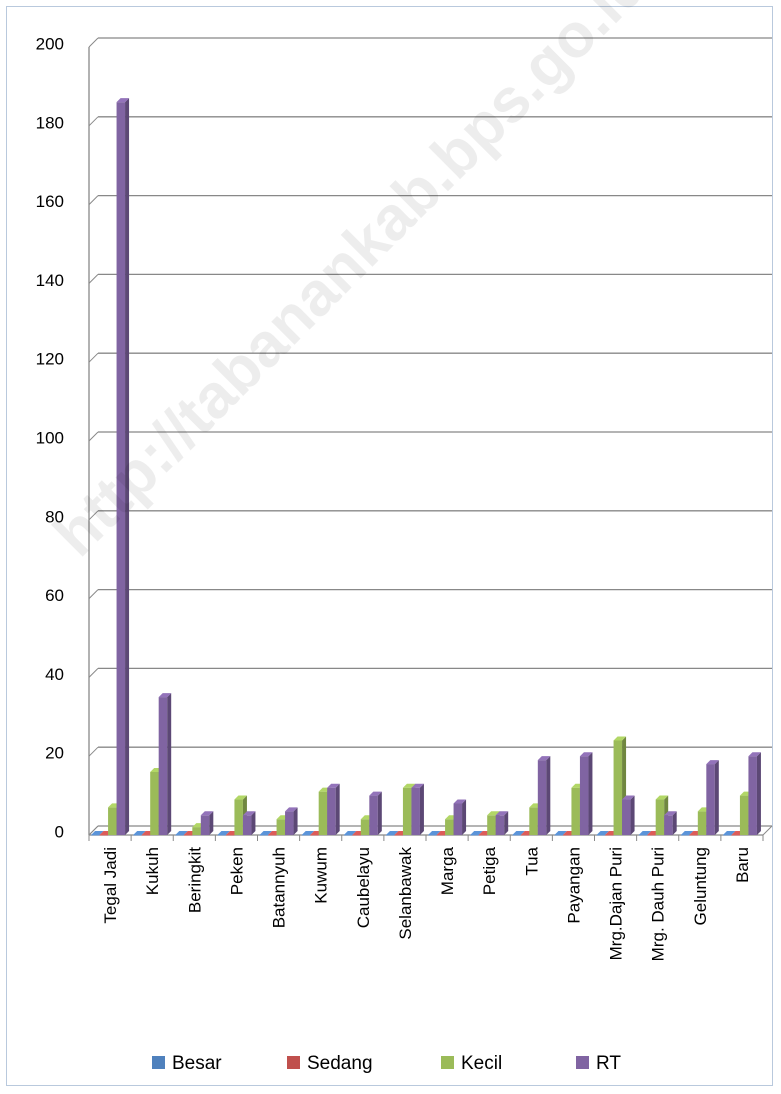  I want to click on x-tick-label: Tua, so click(531, 860).